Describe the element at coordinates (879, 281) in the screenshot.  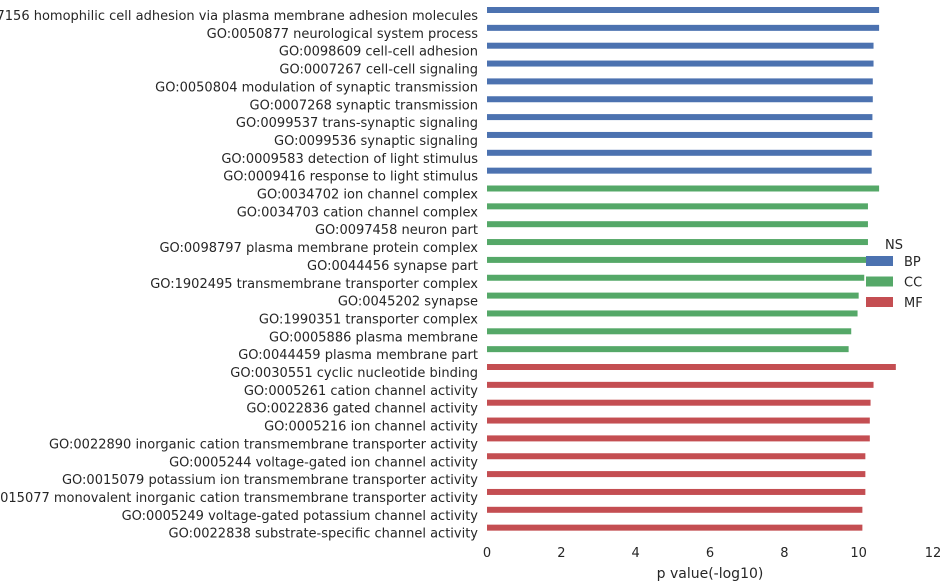
I see `legend-swatch-cc` at that location.